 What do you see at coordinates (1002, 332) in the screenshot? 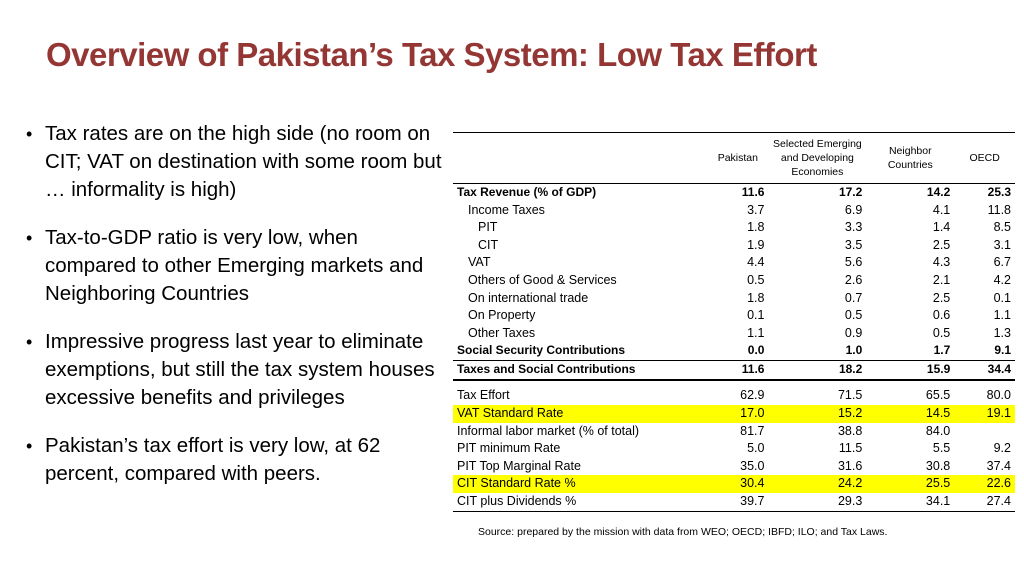
I see `cell-oecd: 1.3` at bounding box center [1002, 332].